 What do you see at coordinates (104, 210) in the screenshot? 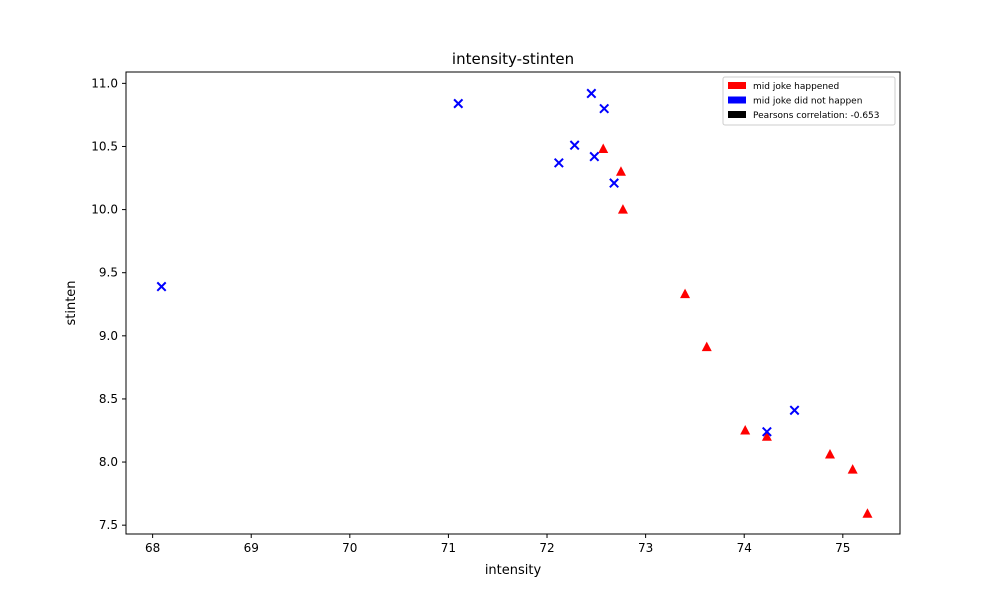
I see `y-tick-label: 10.0` at bounding box center [104, 210].